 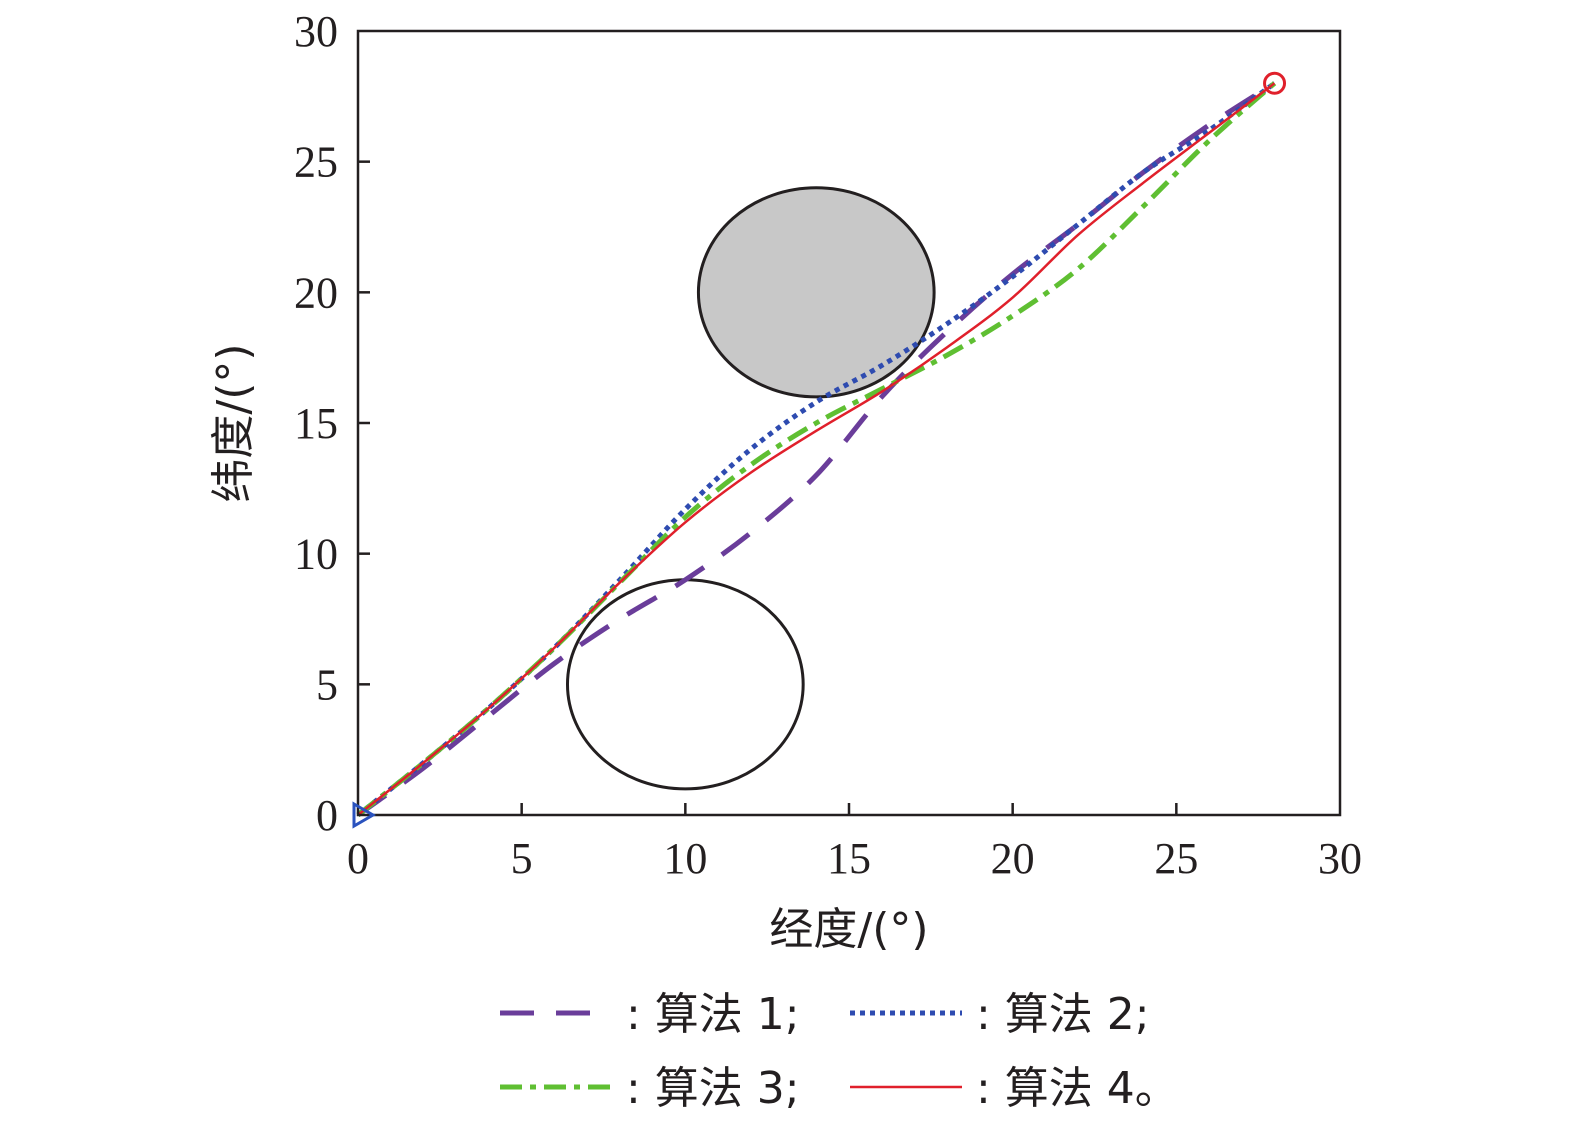 What do you see at coordinates (316, 162) in the screenshot?
I see `y-tick-label: 25` at bounding box center [316, 162].